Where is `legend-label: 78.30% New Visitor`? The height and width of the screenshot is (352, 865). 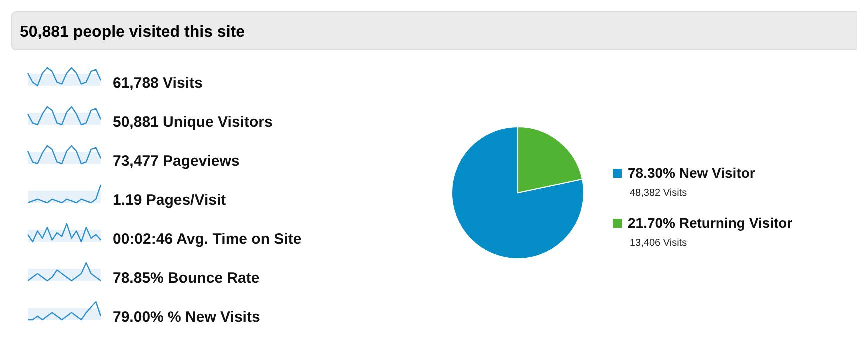 legend-label: 78.30% New Visitor is located at coordinates (692, 173).